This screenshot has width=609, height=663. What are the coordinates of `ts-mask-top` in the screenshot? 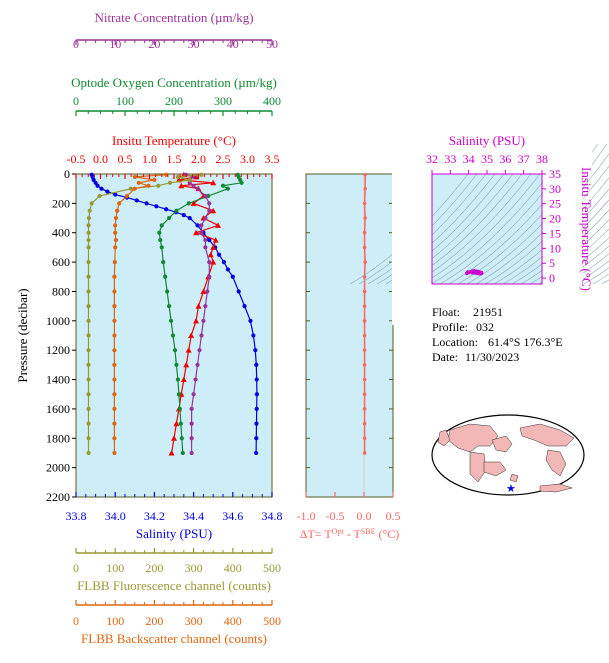 It's located at (492, 154).